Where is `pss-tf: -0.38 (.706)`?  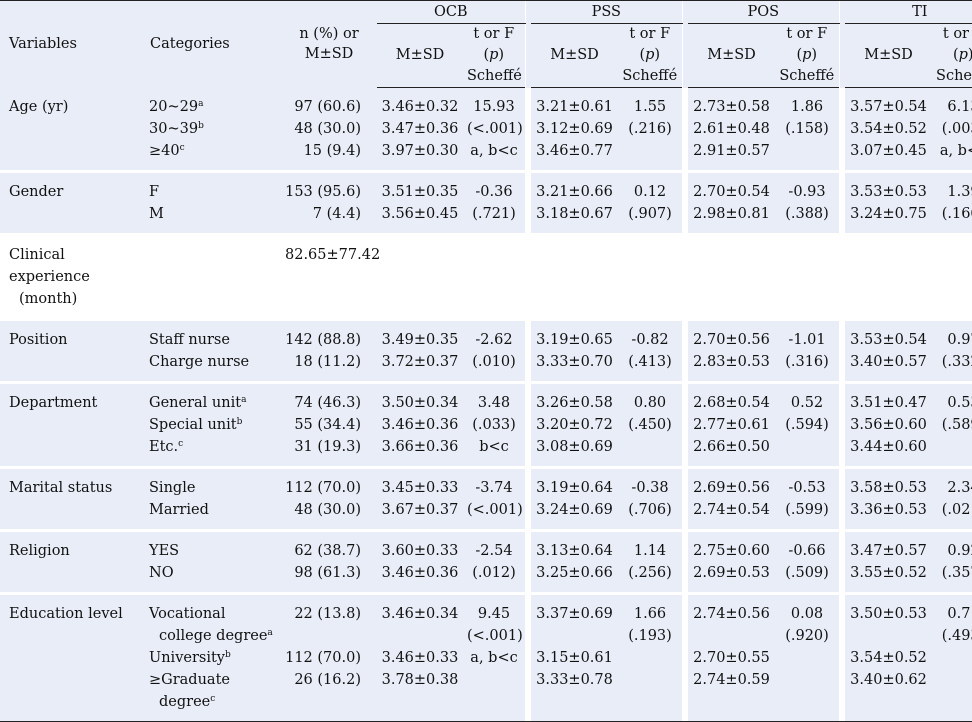
pss-tf: -0.38 (.706) is located at coordinates (650, 499).